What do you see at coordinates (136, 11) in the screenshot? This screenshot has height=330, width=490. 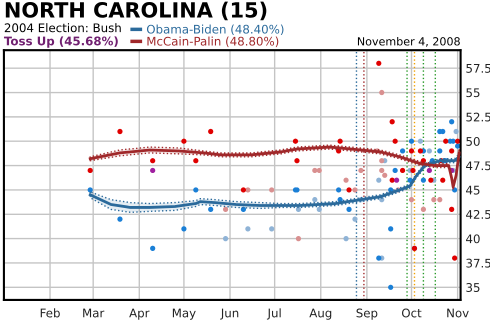 I see `chart-title: NORTH CAROLINA (15)` at bounding box center [136, 11].